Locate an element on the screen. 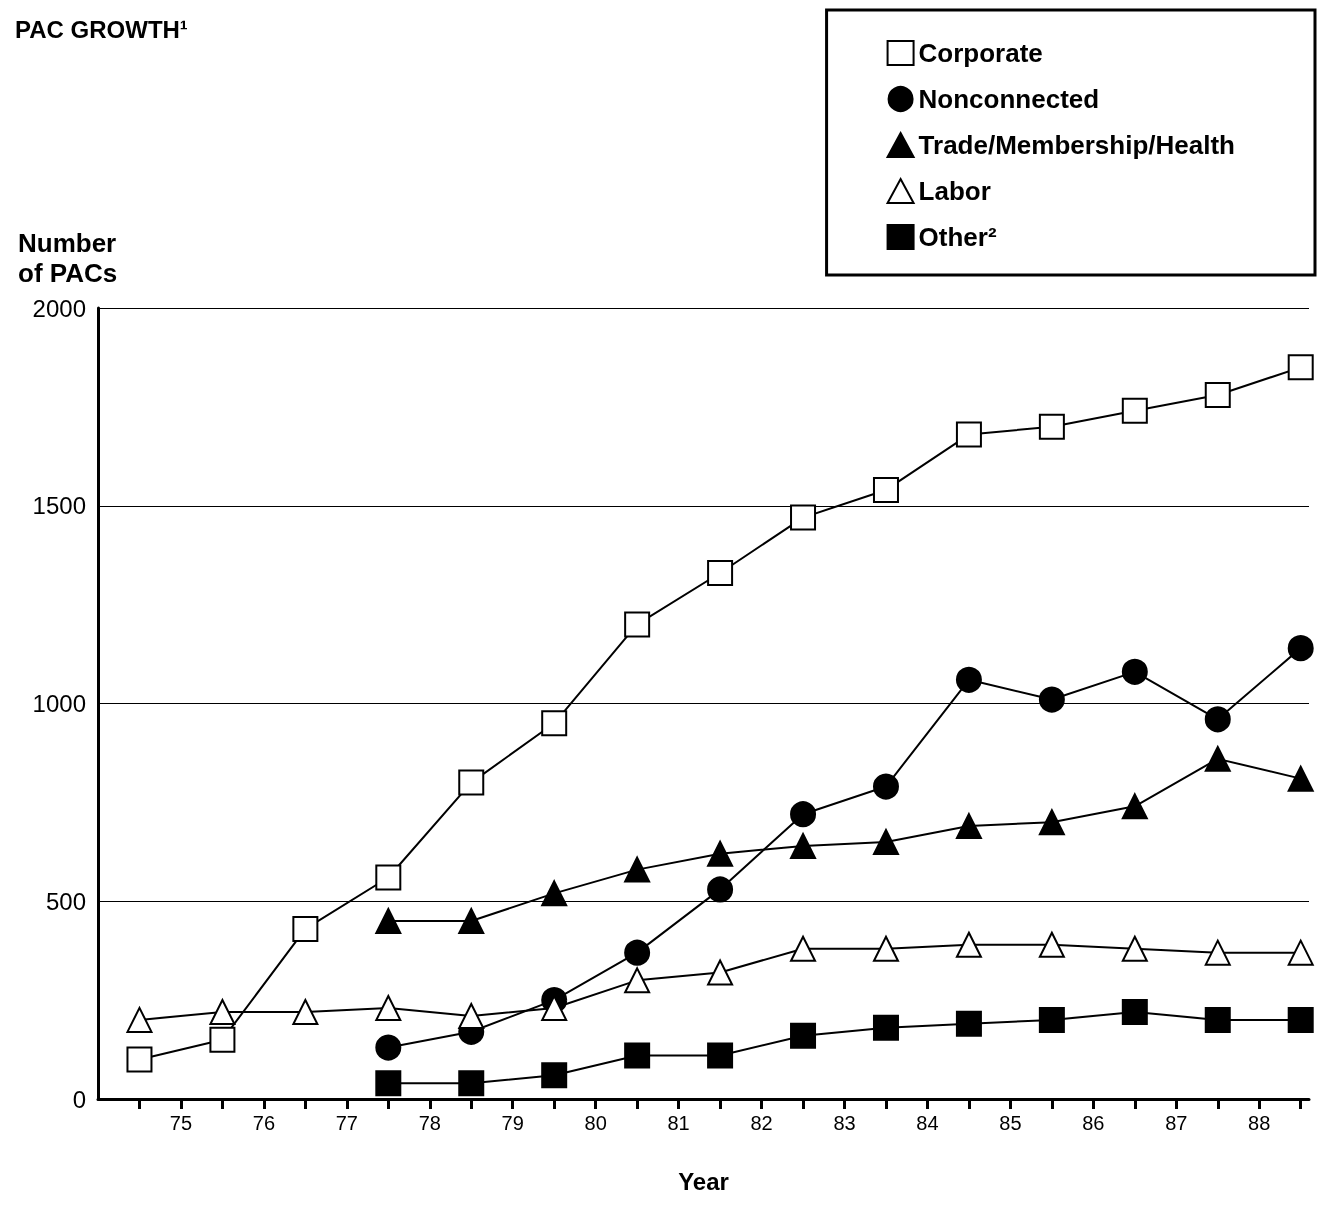 This screenshot has height=1208, width=1325. x-tick-label: 75 is located at coordinates (181, 1123).